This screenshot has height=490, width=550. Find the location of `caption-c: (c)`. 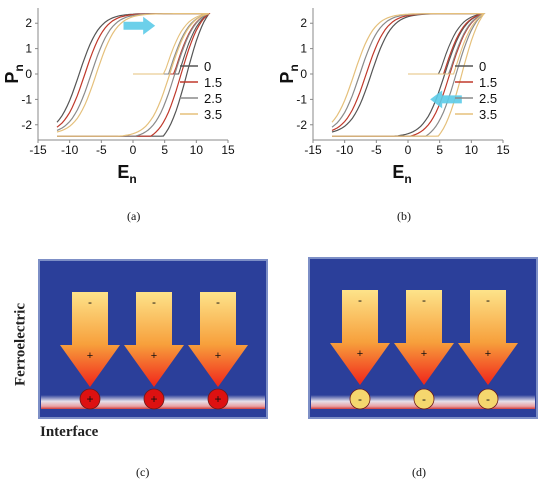

caption-c: (c) is located at coordinates (143, 472).